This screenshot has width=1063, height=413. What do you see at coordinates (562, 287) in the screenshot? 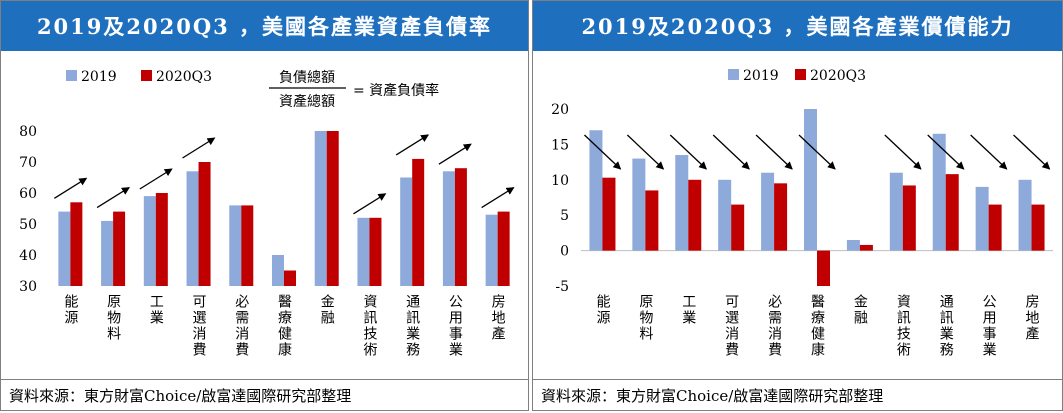
I see `y-tick-label: -5` at bounding box center [562, 287].